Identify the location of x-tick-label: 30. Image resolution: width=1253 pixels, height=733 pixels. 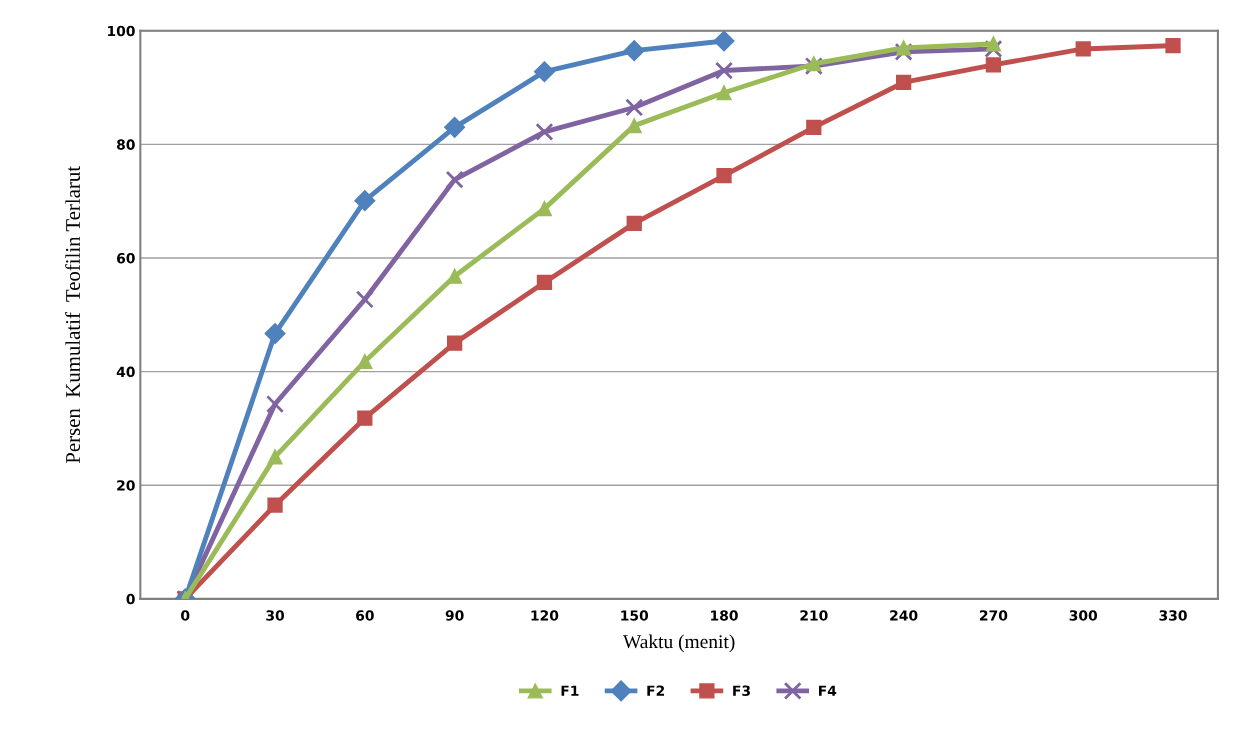
(275, 615).